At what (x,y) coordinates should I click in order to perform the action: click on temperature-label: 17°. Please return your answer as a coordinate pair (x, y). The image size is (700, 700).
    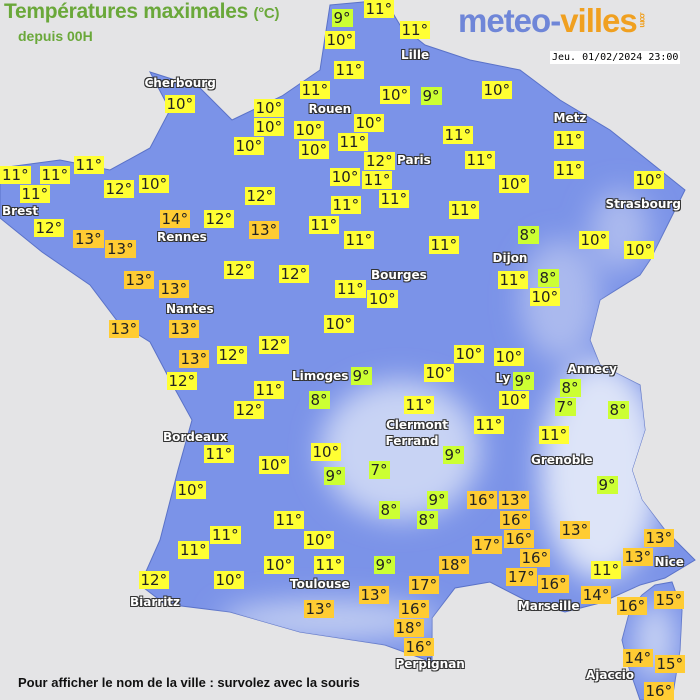
    Looking at the image, I should click on (424, 585).